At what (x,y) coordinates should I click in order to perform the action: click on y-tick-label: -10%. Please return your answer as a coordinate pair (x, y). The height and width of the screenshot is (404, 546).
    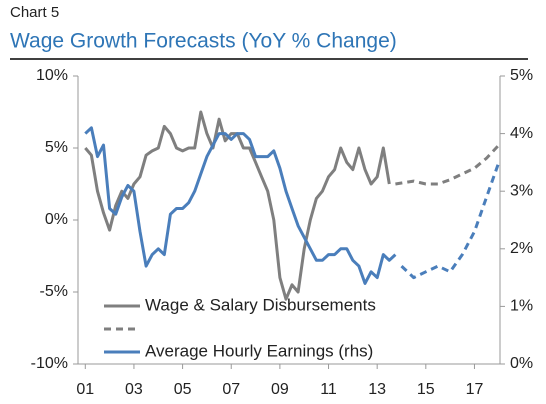
    Looking at the image, I should click on (49, 363).